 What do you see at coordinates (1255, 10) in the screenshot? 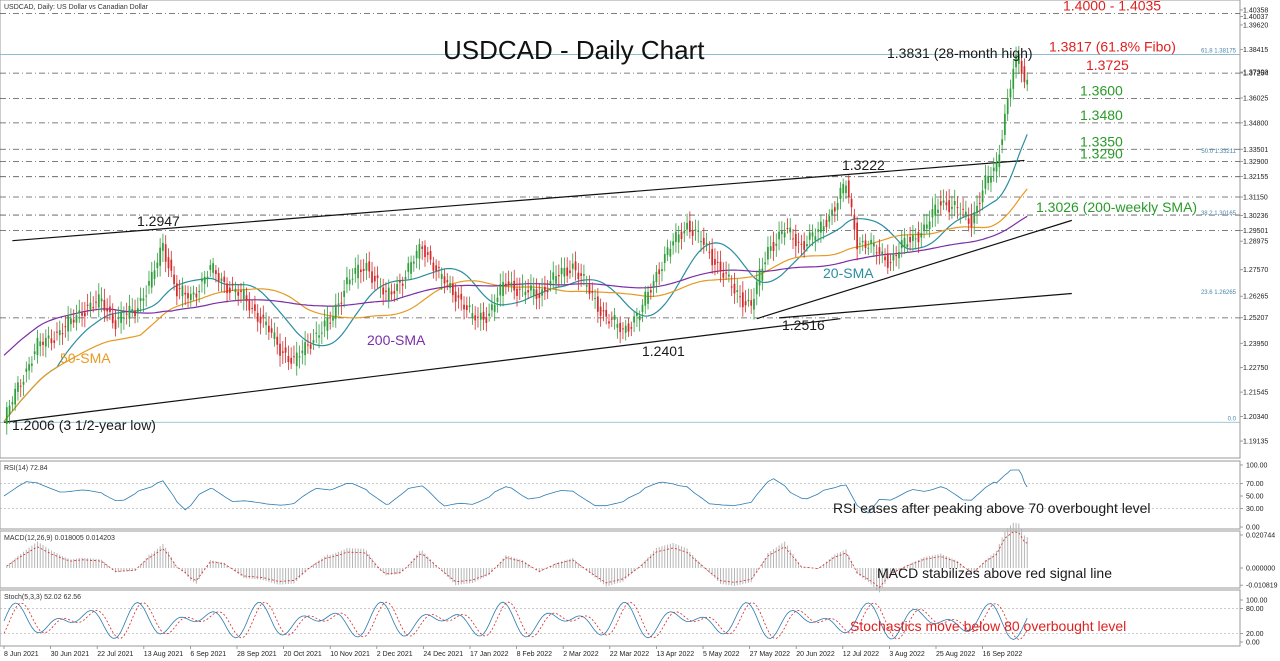
I see `price-tick-label-1: 1.40358` at bounding box center [1255, 10].